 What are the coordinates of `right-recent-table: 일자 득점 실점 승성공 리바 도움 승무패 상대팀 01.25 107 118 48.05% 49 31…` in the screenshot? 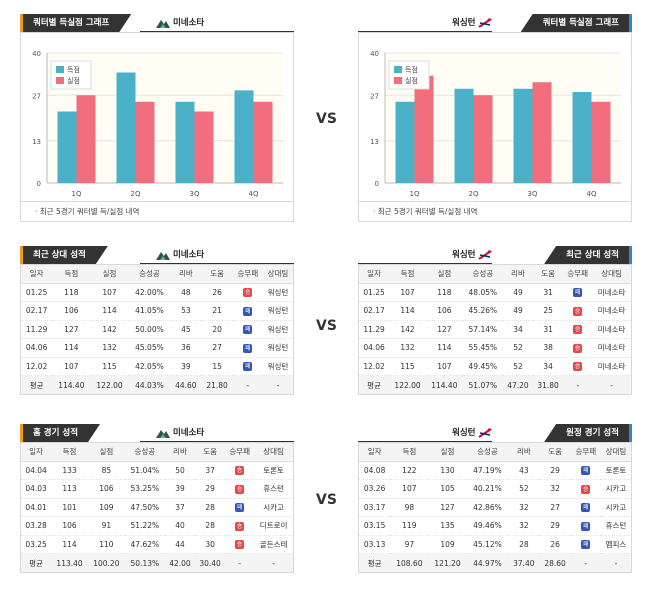 It's located at (495, 329).